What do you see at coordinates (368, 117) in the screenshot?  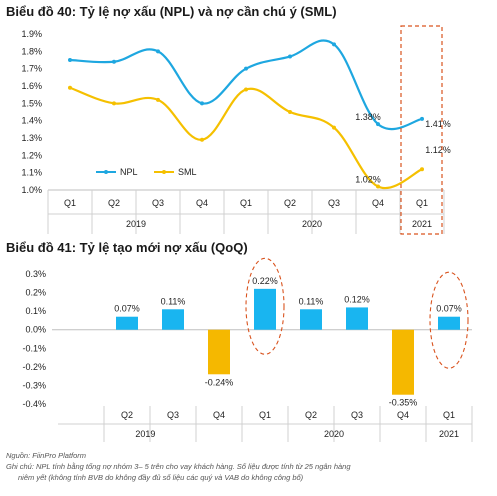 I see `data-label: 1.38%` at bounding box center [368, 117].